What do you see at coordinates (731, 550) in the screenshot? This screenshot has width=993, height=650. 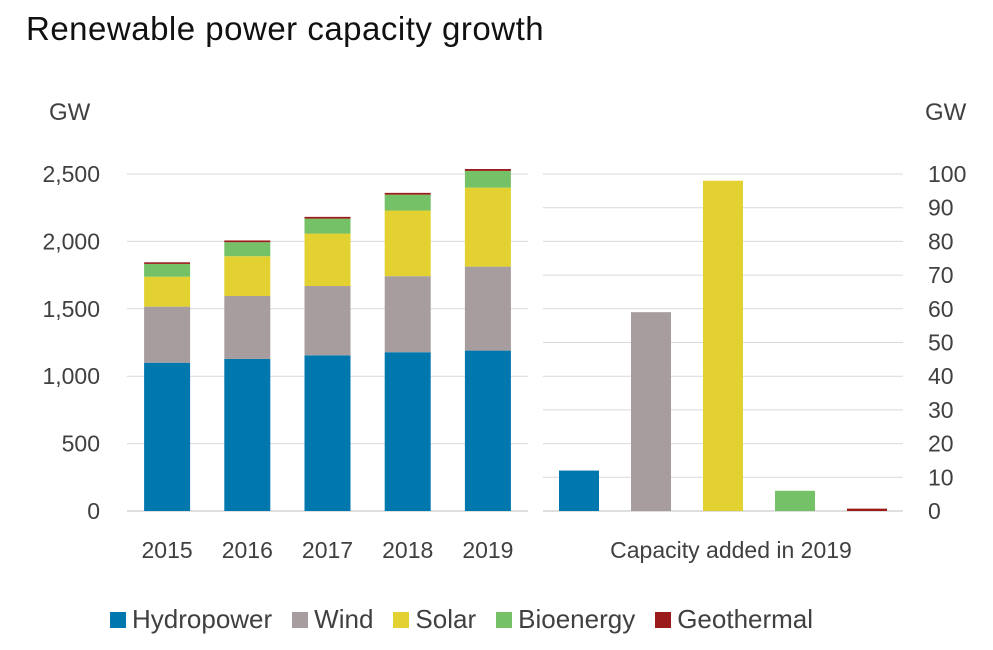 I see `right-x-axis-label: Capacity added in 2019` at bounding box center [731, 550].